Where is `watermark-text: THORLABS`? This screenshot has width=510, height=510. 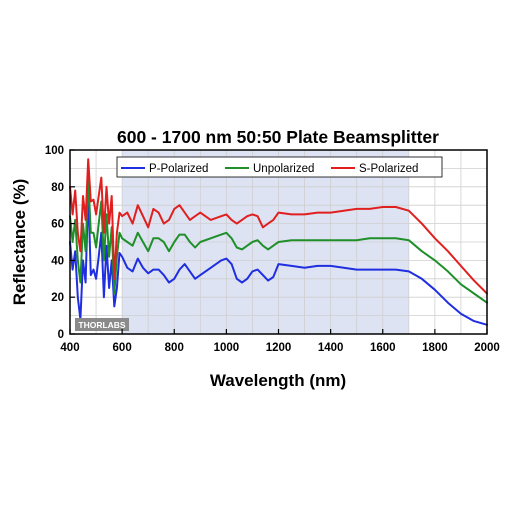 watermark-text: THORLABS is located at coordinates (102, 325).